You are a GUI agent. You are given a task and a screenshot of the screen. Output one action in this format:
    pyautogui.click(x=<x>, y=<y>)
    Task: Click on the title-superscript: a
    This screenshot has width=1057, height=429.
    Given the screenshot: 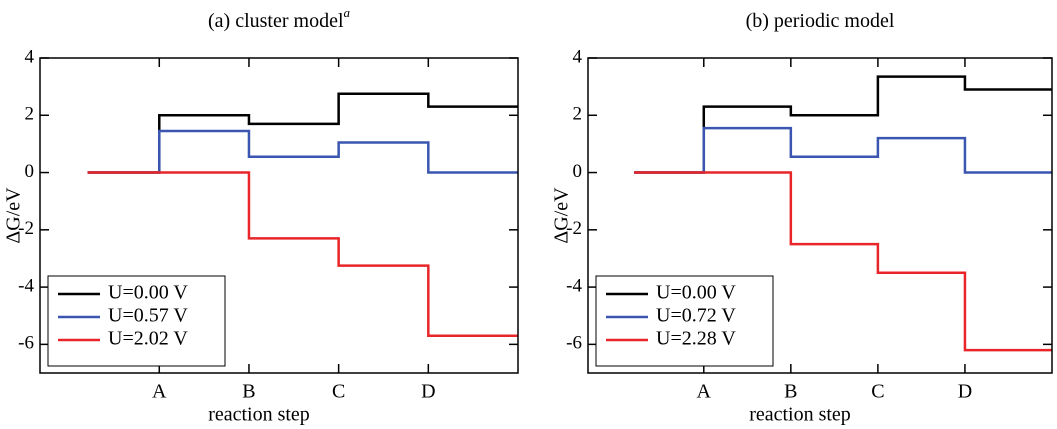 What is the action you would take?
    pyautogui.click(x=347, y=12)
    